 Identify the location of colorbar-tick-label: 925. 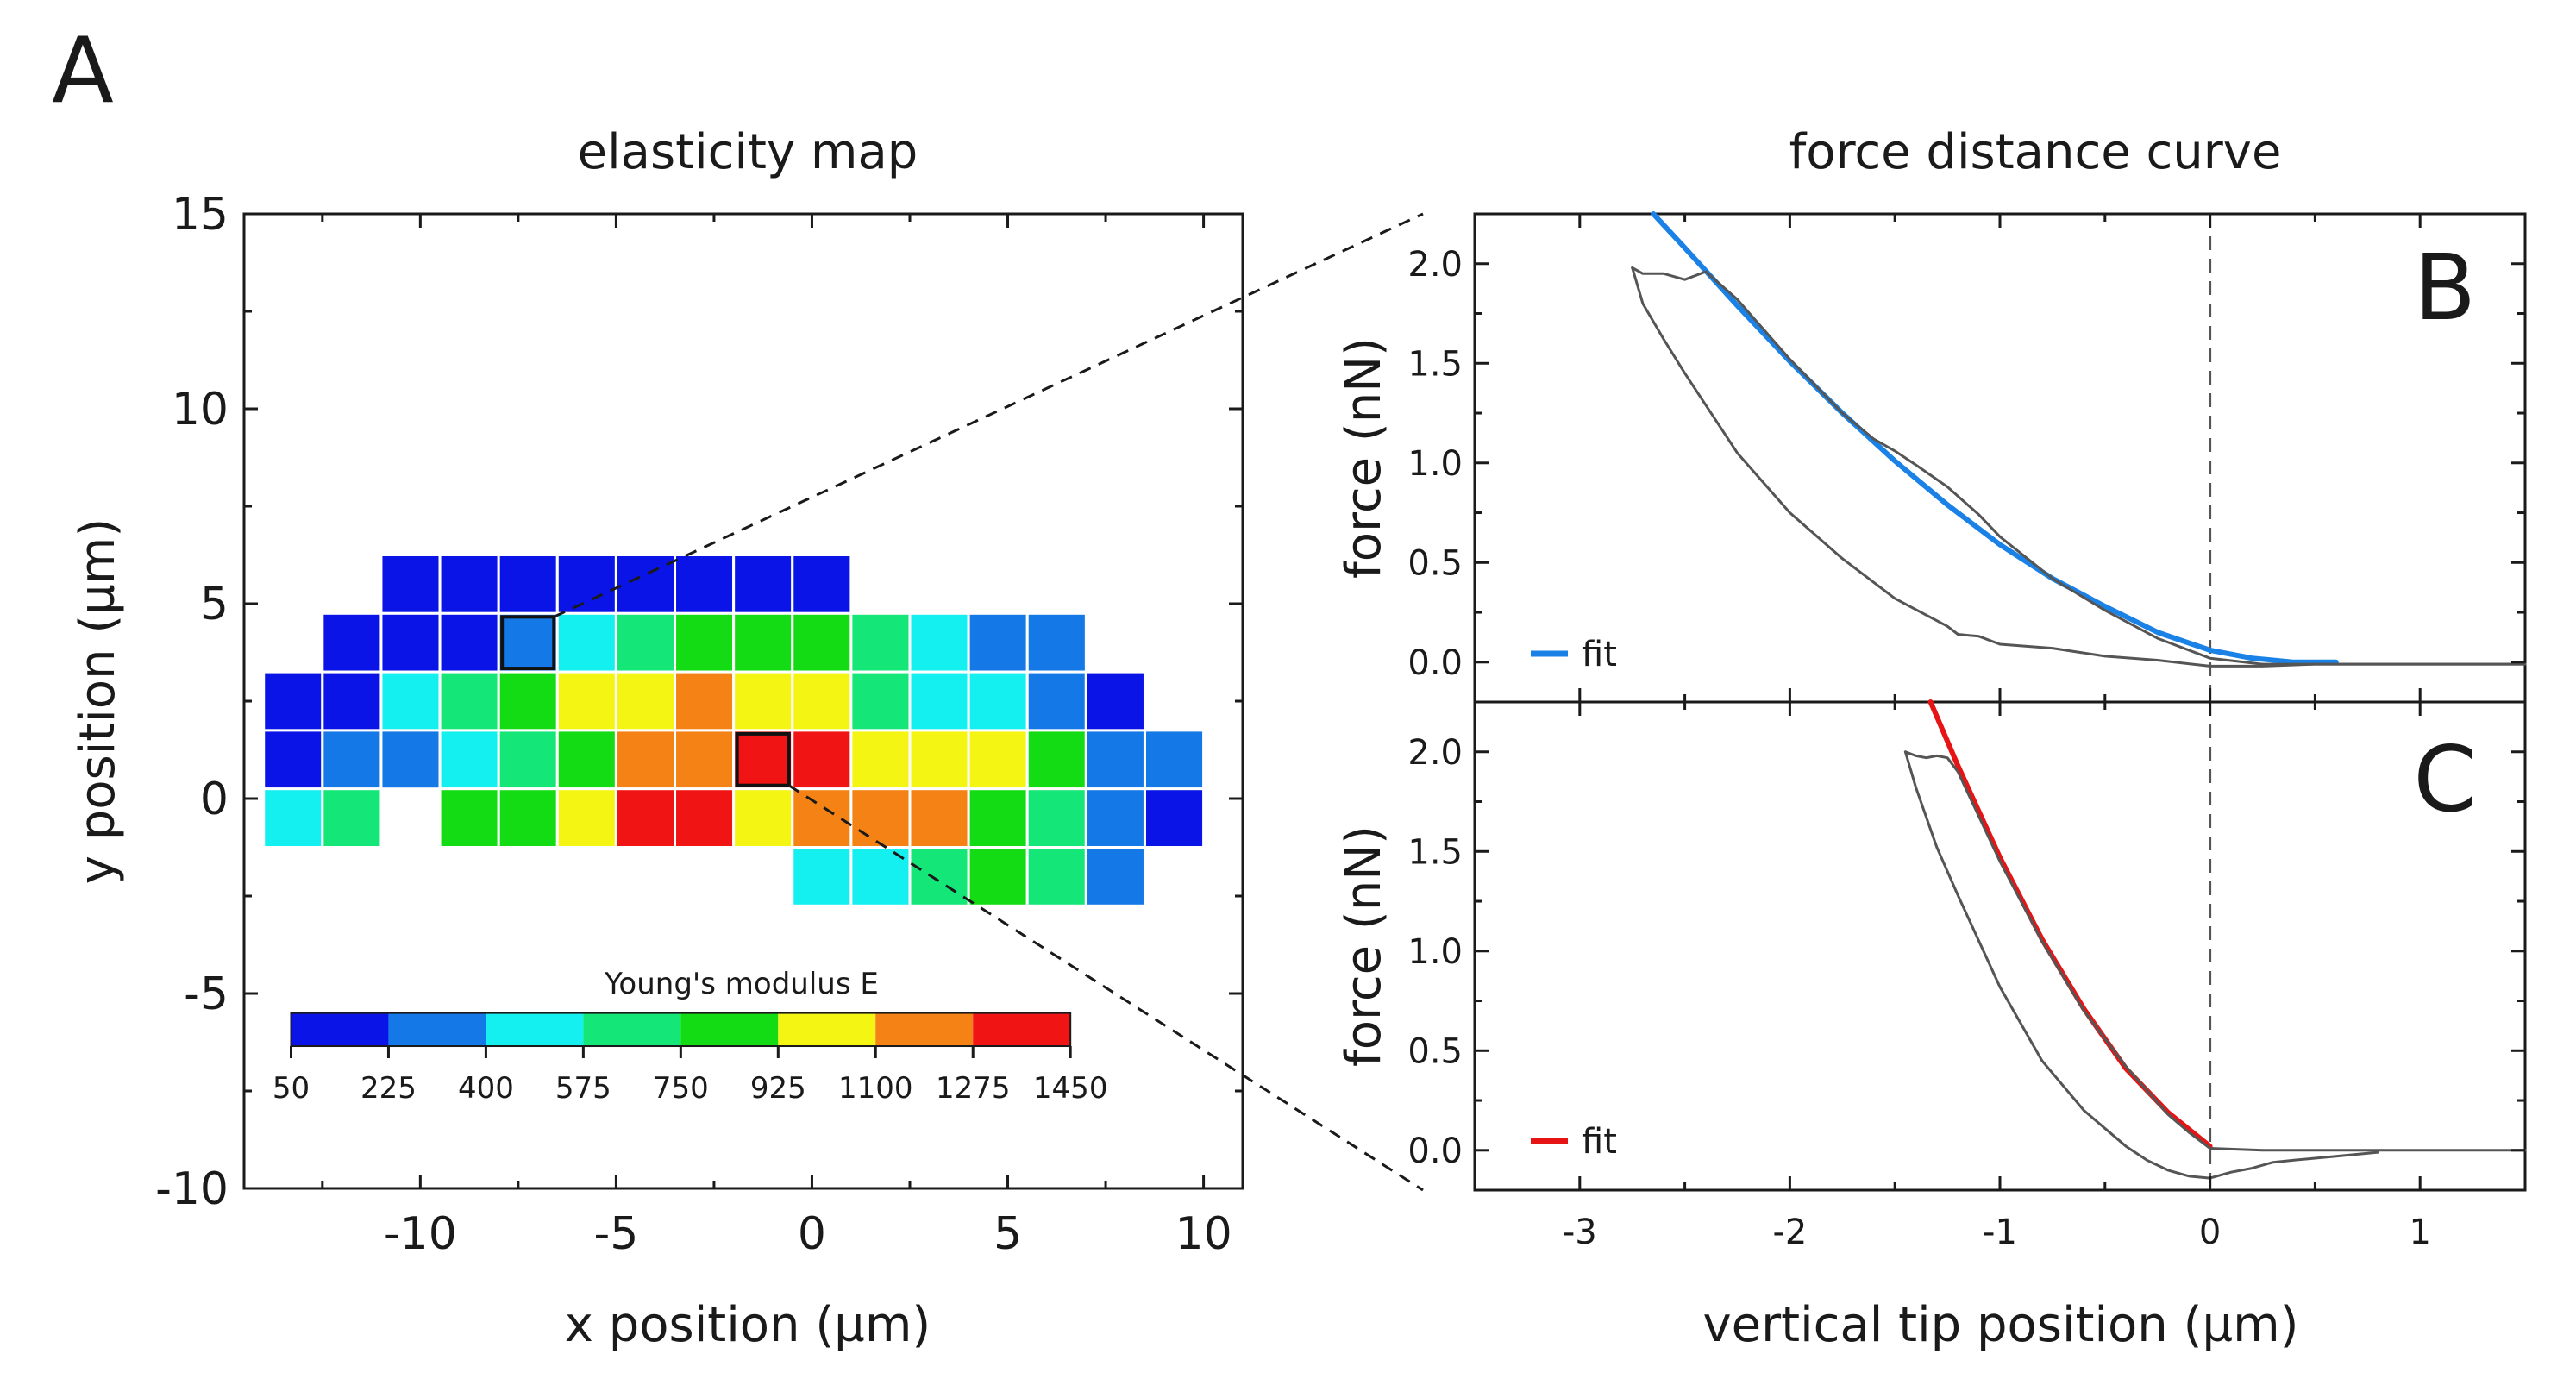
(778, 1088).